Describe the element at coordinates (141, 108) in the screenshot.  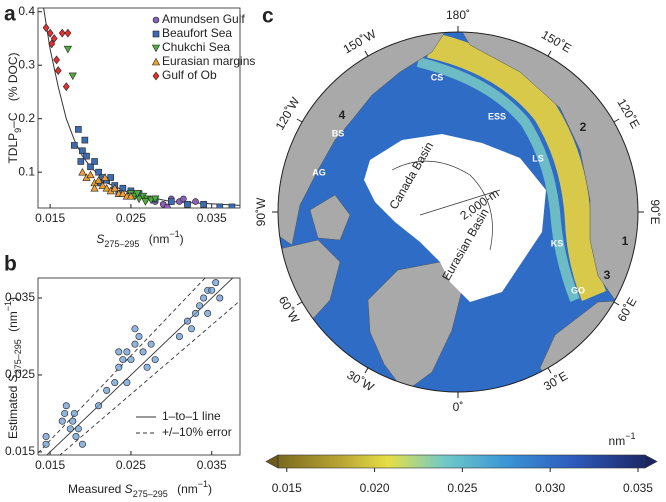
I see `plot-area` at that location.